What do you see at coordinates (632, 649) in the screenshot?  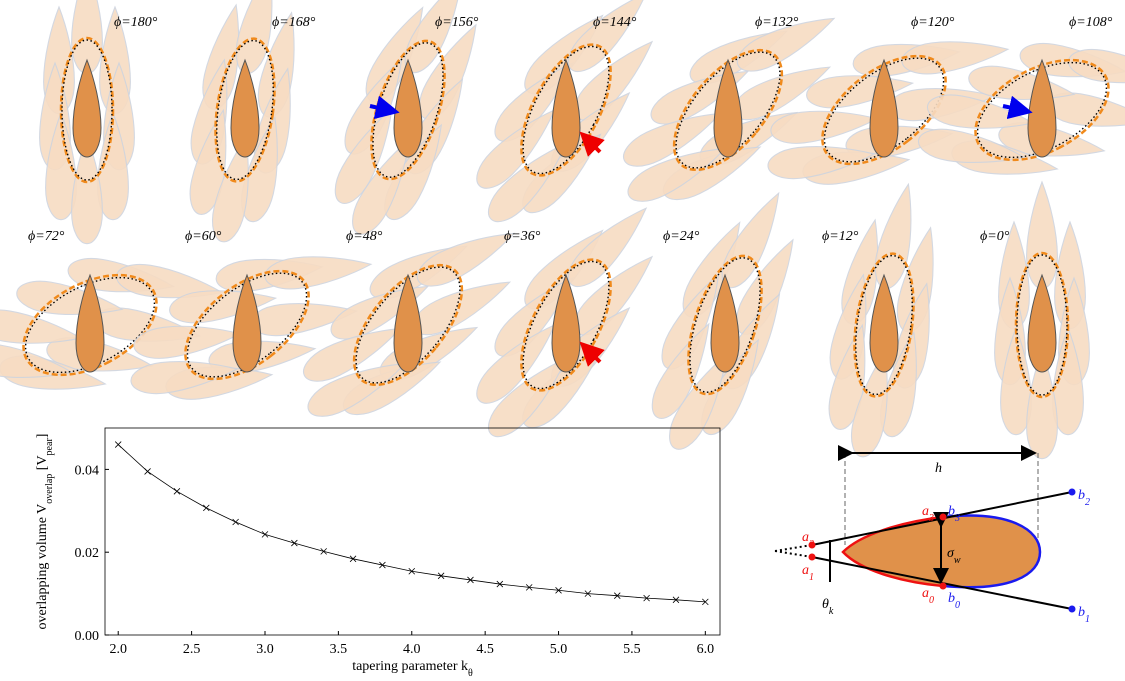 I see `x-tick-label: 5.5` at bounding box center [632, 649].